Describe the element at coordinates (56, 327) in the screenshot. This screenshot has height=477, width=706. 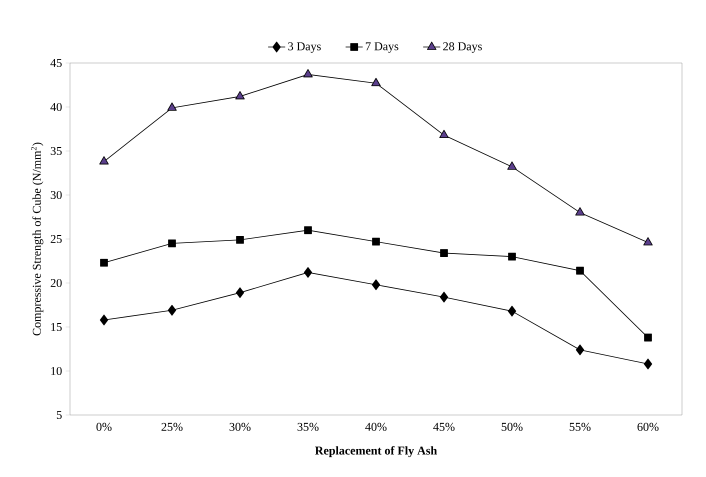
I see `y-tick-label: 15` at that location.